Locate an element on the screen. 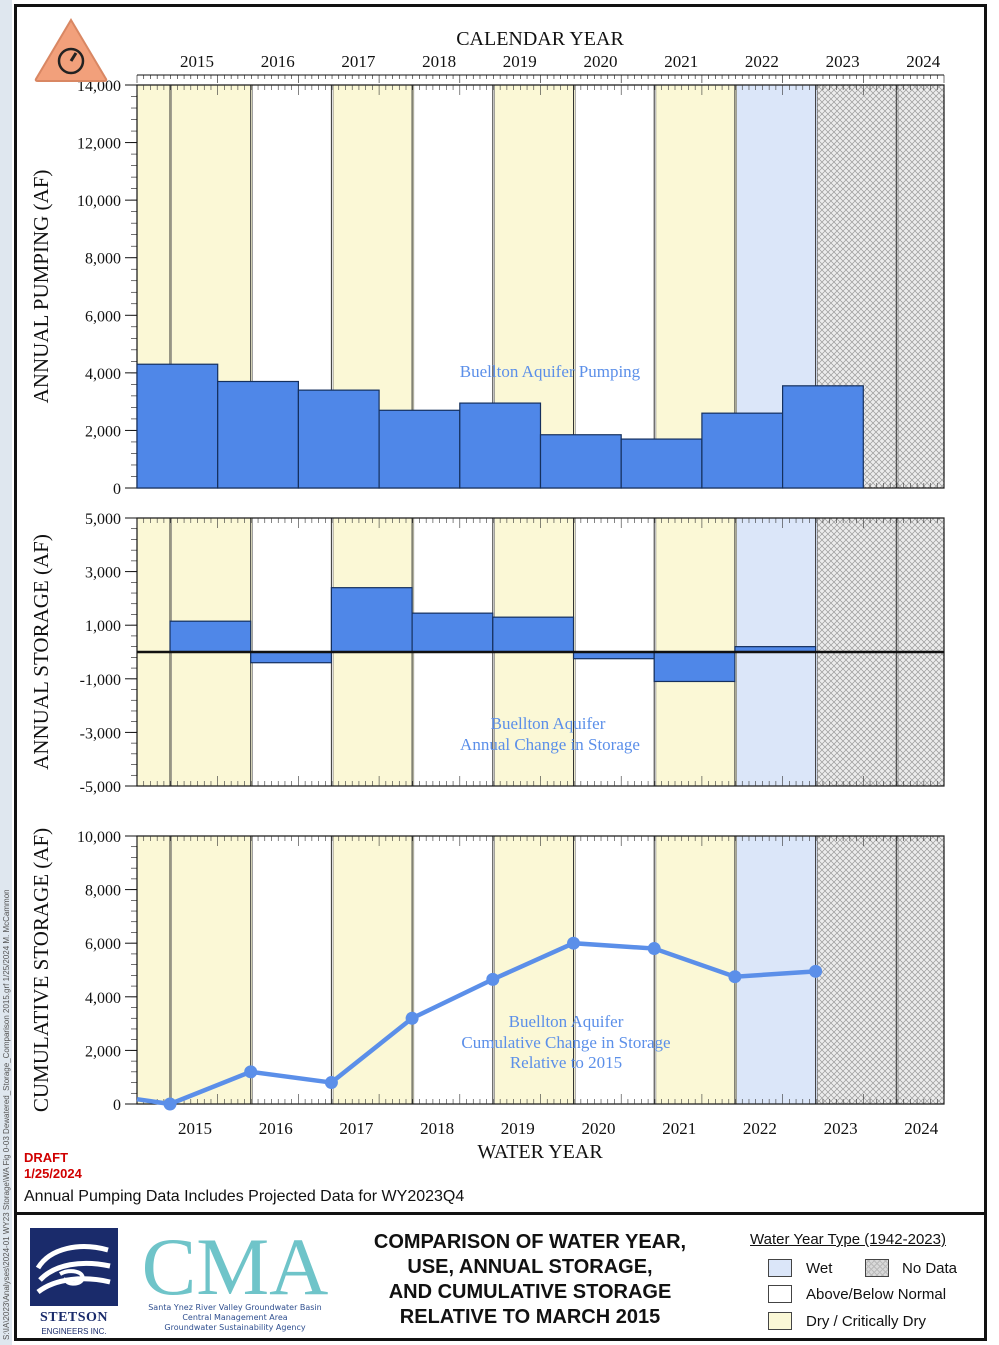 This screenshot has width=999, height=1345. x-tick-label: 2020 is located at coordinates (599, 1128).